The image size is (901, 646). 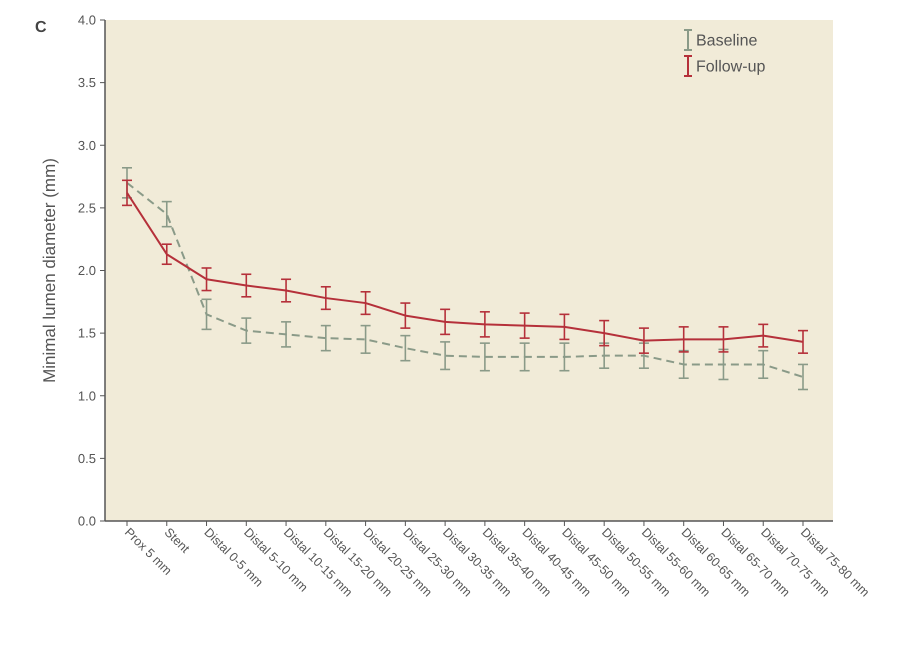 What do you see at coordinates (731, 67) in the screenshot?
I see `legend-label: Follow-up` at bounding box center [731, 67].